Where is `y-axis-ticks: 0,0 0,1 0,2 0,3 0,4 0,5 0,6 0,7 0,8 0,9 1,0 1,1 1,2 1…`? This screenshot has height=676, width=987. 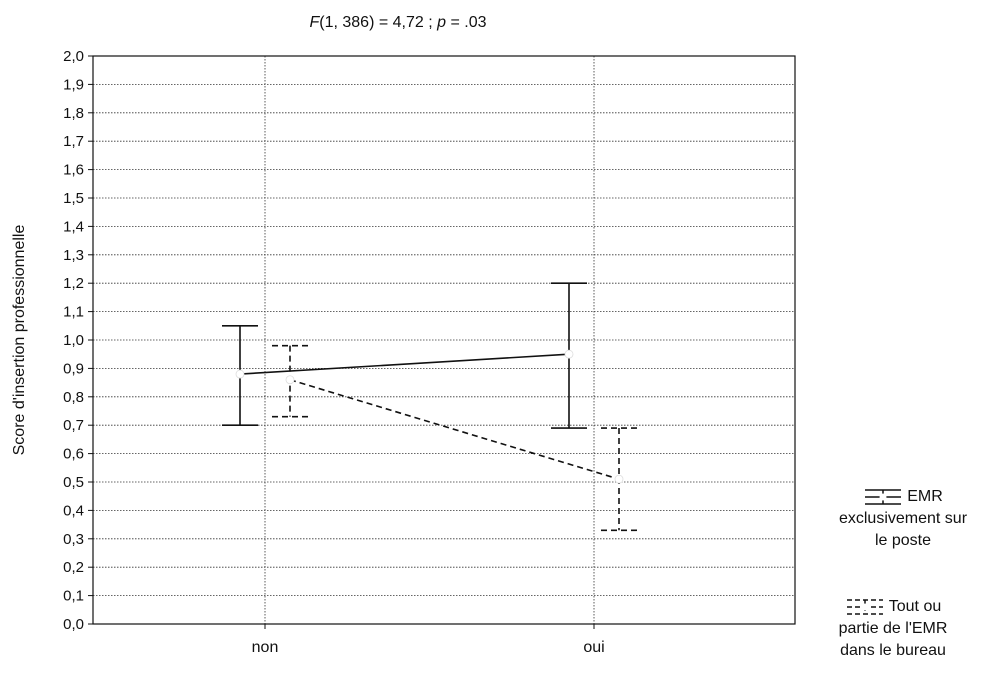
y-axis-ticks: 0,0 0,1 0,2 0,3 0,4 0,5 0,6 0,7 0,8 0,9 1,0 1,1 1,2 1… is located at coordinates (78, 340).